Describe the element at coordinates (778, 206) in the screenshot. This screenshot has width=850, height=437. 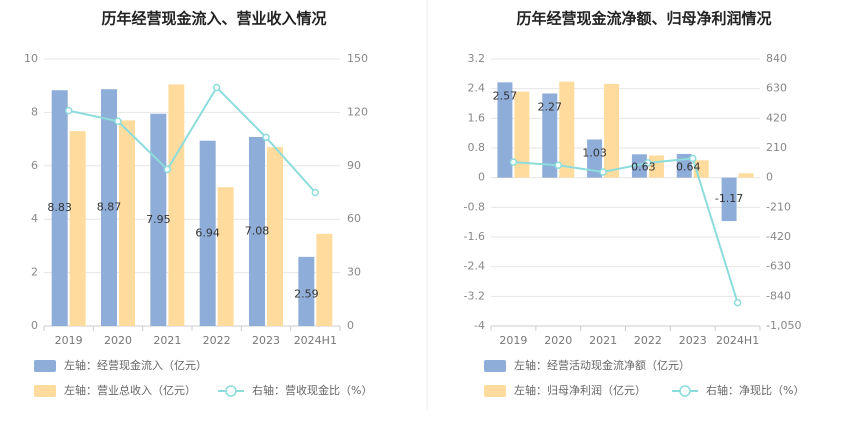
I see `right-axis-tick: -210` at that location.